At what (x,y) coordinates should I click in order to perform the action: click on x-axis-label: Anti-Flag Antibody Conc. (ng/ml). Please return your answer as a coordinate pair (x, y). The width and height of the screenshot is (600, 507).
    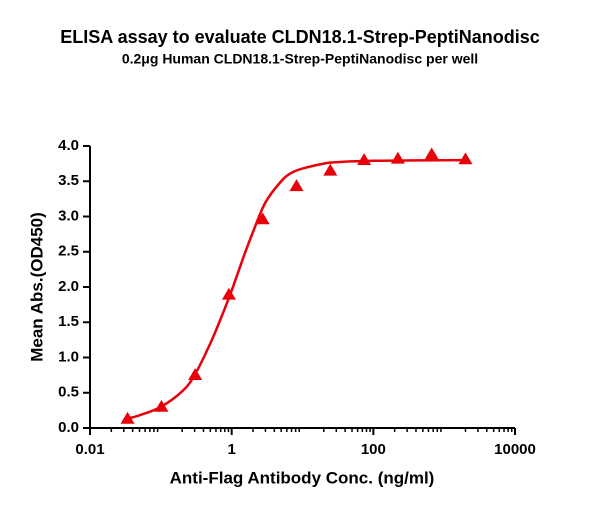
    Looking at the image, I should click on (302, 477).